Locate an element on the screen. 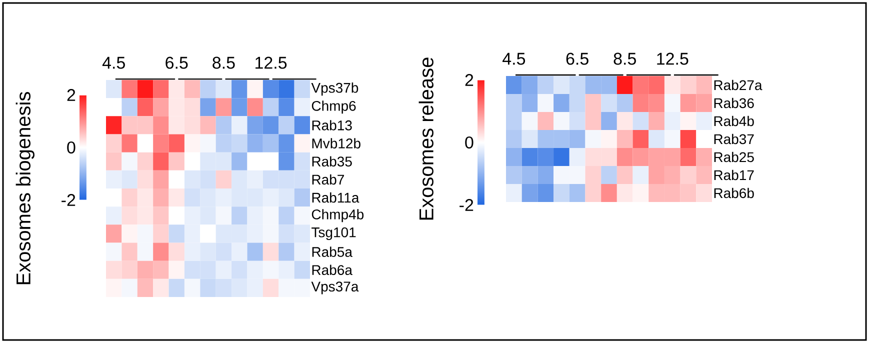 The image size is (869, 343). y-tick-label: Rab5a is located at coordinates (332, 251).